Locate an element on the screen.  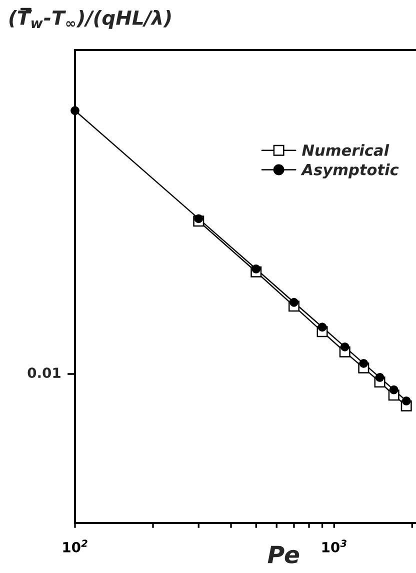
x-tick-label: 10$^{2}$ is located at coordinates (75, 546).